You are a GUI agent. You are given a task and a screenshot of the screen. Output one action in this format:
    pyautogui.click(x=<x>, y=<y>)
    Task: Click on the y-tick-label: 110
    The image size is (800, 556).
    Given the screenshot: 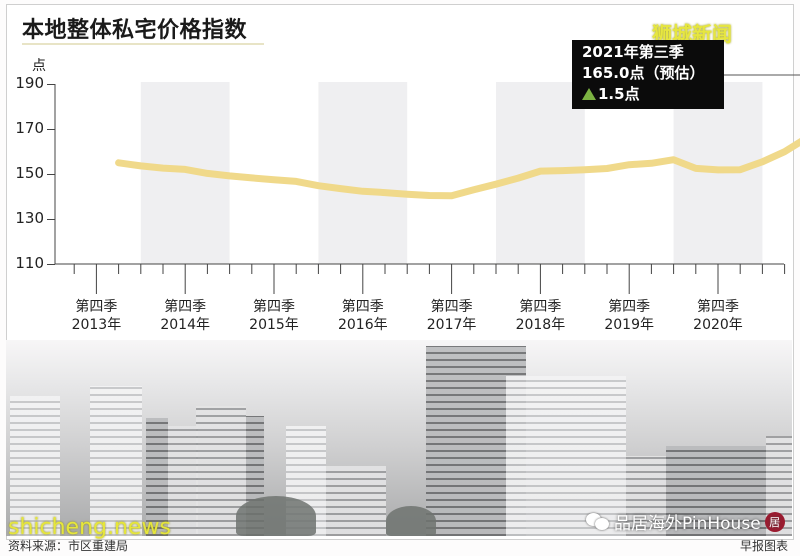 What is the action you would take?
    pyautogui.click(x=29, y=263)
    